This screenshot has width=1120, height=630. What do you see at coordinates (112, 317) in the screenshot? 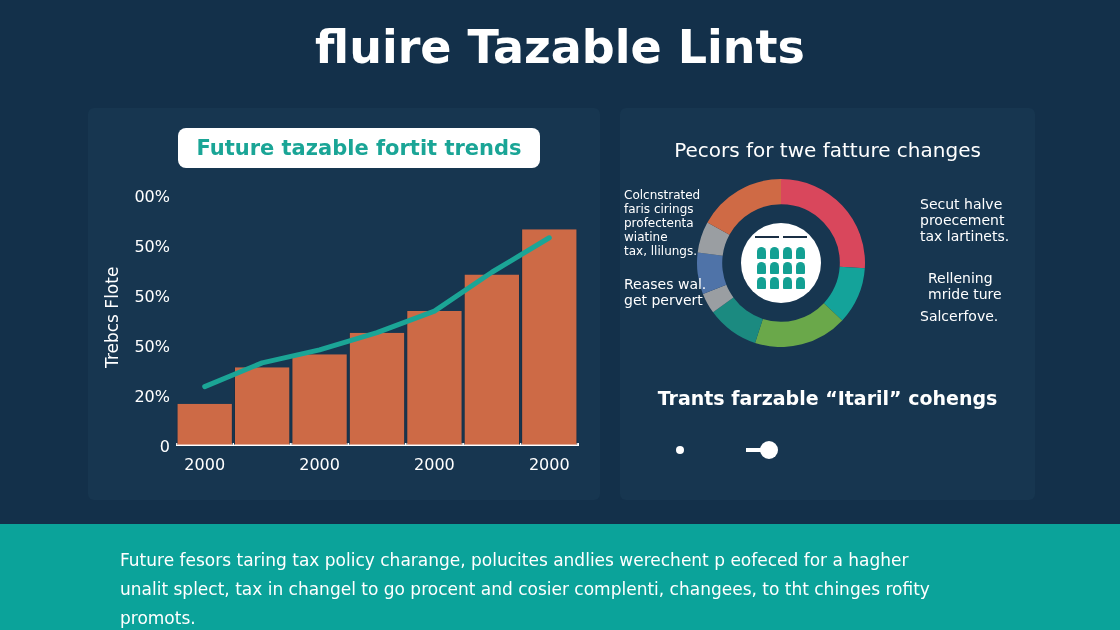
I see `y-axis-title: Trebcs Flote` at bounding box center [112, 317].